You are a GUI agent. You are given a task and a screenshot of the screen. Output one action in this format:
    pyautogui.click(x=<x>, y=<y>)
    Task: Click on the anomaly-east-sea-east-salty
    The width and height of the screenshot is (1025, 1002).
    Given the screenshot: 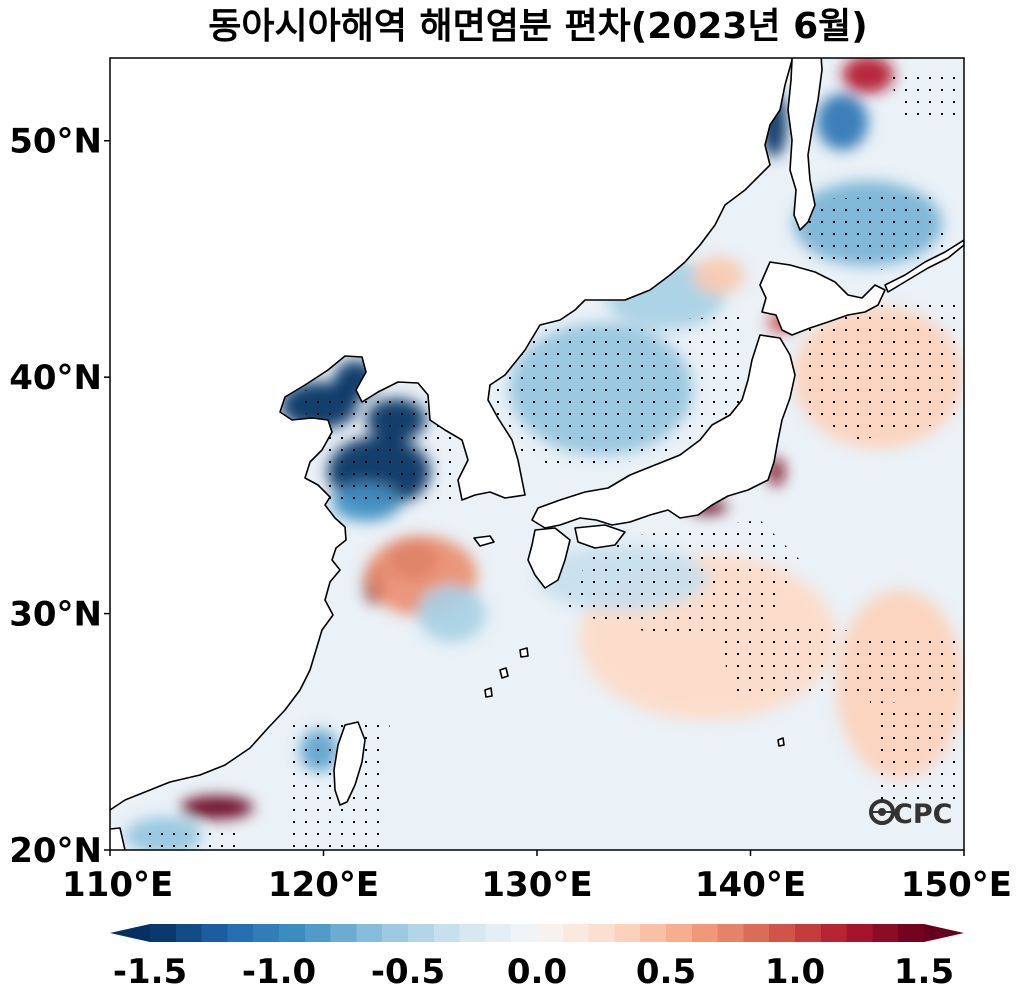 What is the action you would take?
    pyautogui.click(x=718, y=275)
    